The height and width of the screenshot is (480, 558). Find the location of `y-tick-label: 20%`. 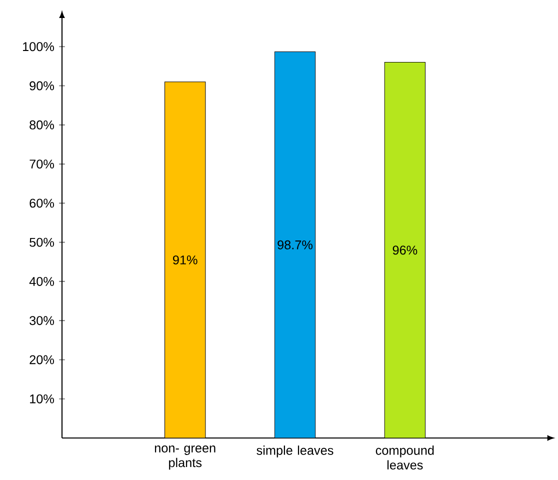

y-tick-label: 20% is located at coordinates (42, 359).